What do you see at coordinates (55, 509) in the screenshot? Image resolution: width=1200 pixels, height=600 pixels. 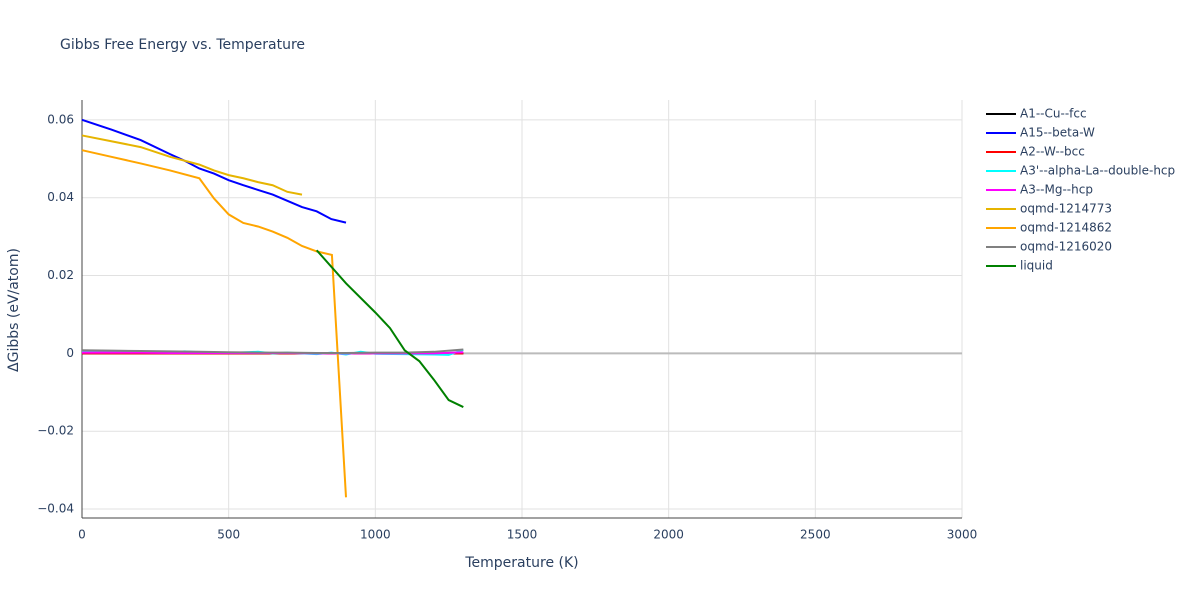 I see `y-tick-label: −0.04` at bounding box center [55, 509].